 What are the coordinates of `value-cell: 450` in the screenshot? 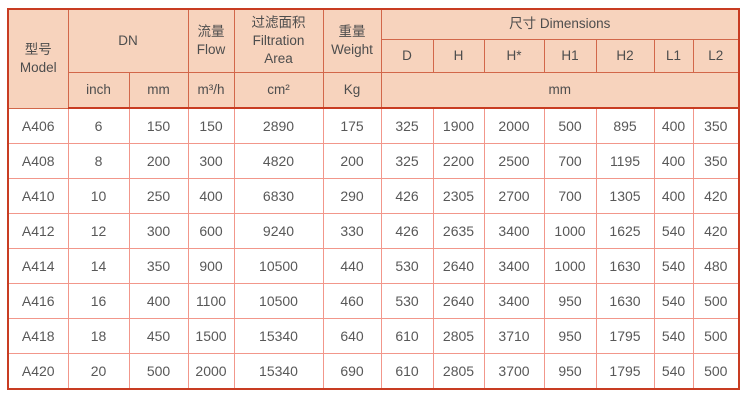 It's located at (158, 336).